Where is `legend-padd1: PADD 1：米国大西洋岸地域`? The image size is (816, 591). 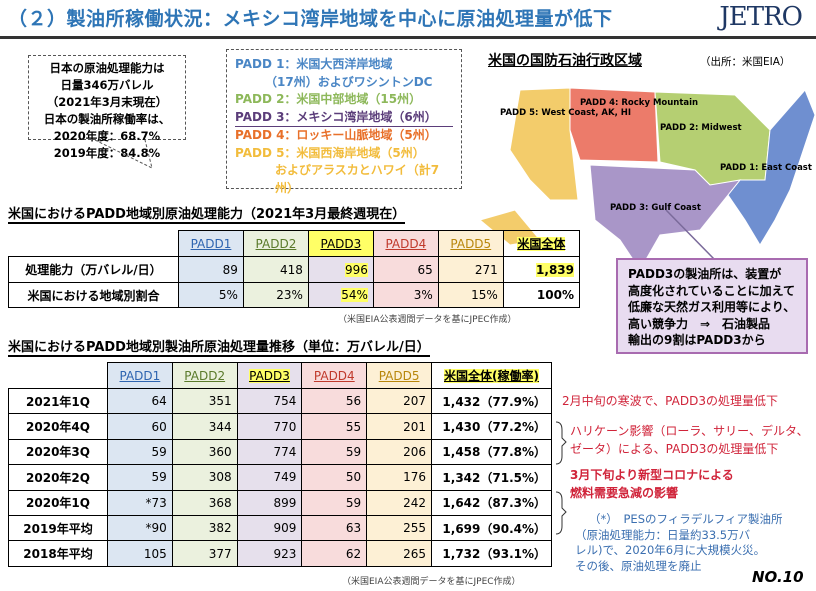 legend-padd1: PADD 1：米国大西洋岸地域 is located at coordinates (314, 64).